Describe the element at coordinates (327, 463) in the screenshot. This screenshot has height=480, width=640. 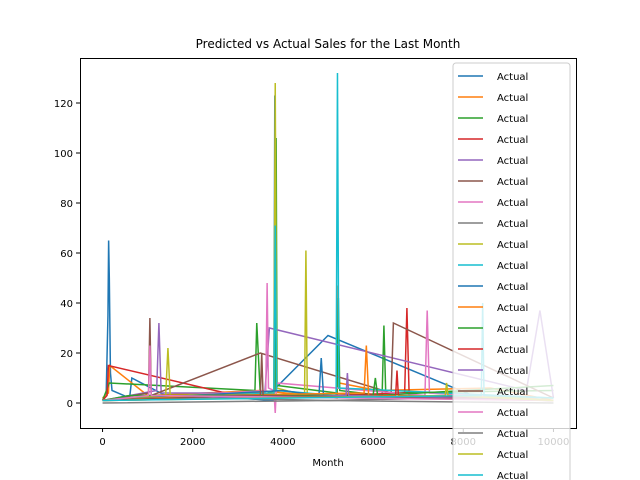
I see `x-axis-label: Month` at that location.